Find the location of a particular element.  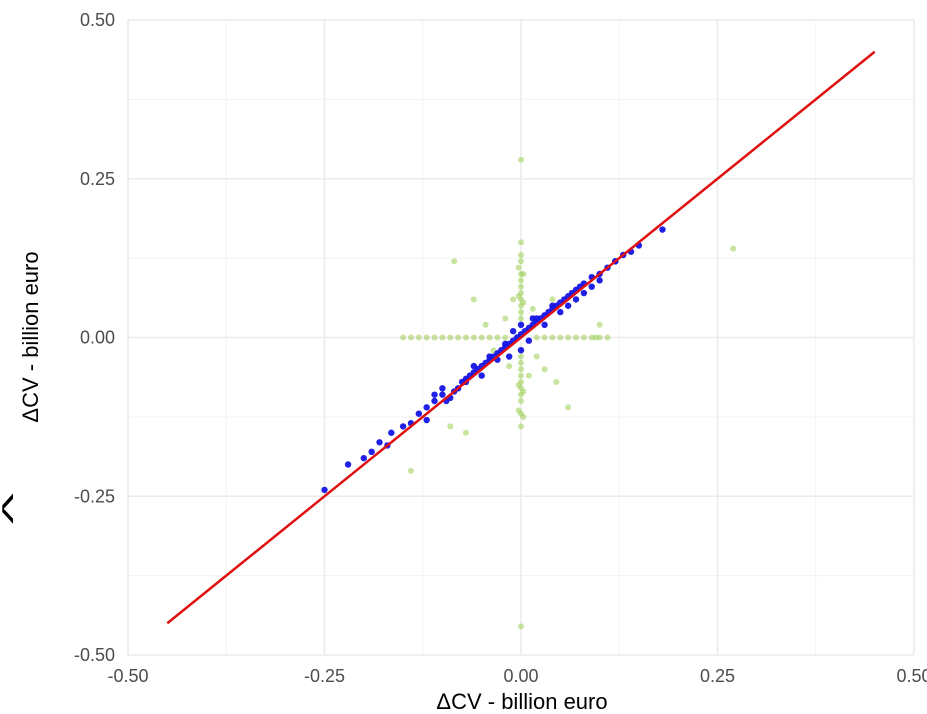

x-axis-title: ΔCV - billion euro is located at coordinates (521, 701).